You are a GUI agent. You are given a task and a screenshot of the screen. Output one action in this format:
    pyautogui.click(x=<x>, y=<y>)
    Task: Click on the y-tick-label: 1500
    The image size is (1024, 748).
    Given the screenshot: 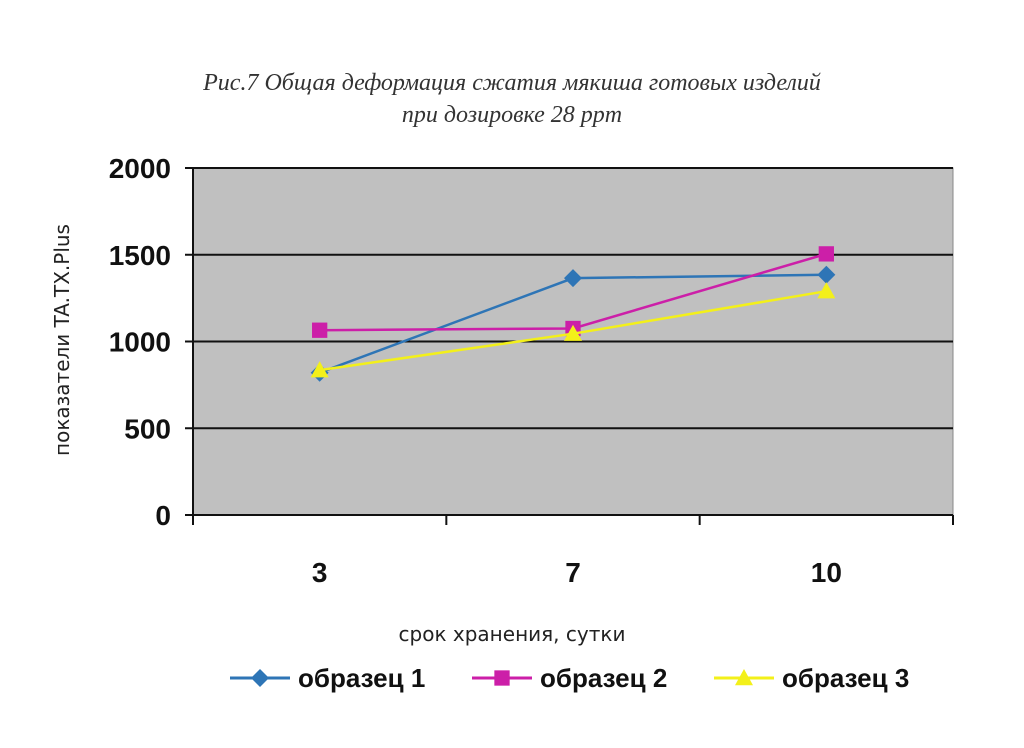 What is the action you would take?
    pyautogui.click(x=140, y=255)
    